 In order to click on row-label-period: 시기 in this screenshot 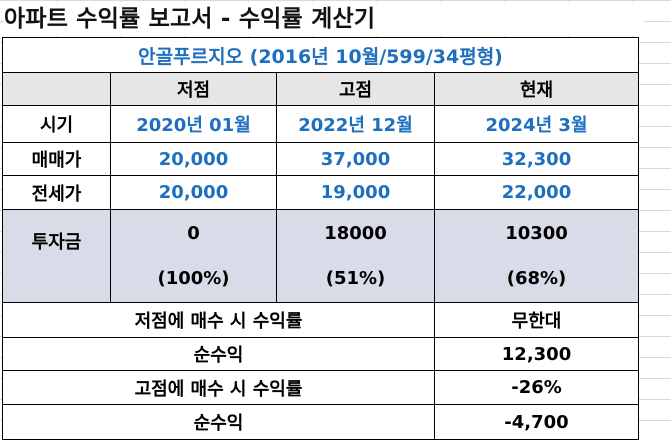, I will do `click(56, 124)`.